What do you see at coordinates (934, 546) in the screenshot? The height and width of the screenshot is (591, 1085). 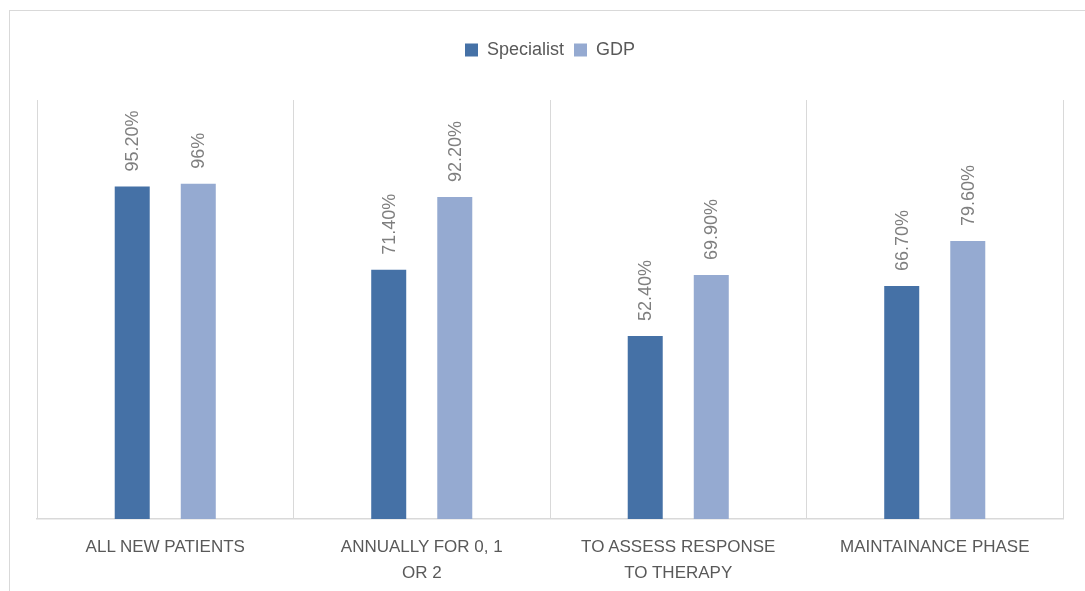 I see `x-tick-label: MAINTAINANCE PHASE` at bounding box center [934, 546].